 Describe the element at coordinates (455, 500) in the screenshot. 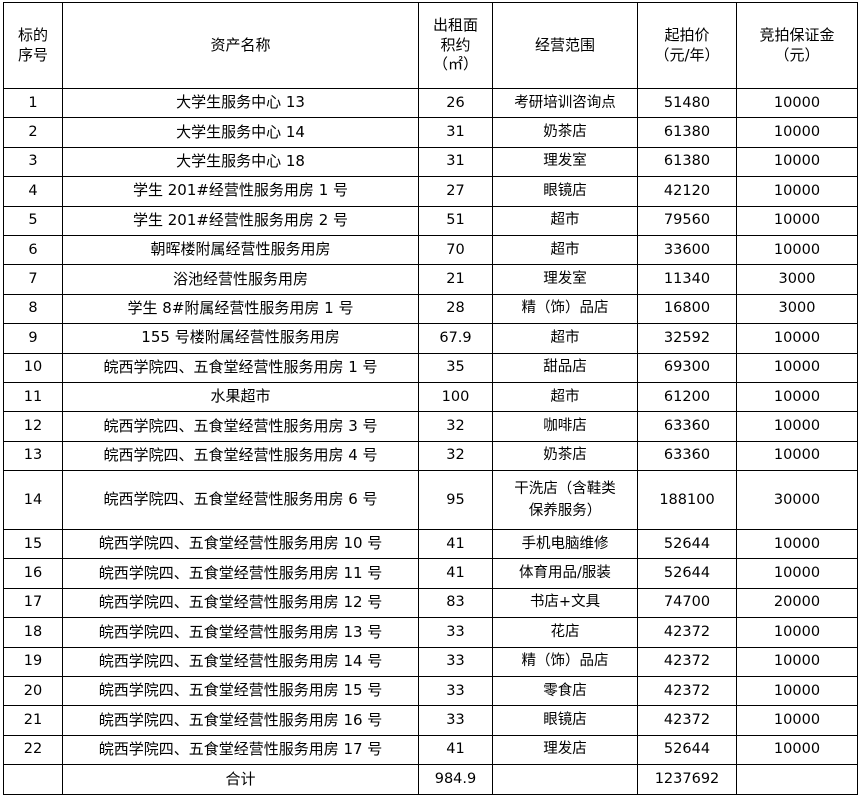

I see `cell-area: 95` at that location.